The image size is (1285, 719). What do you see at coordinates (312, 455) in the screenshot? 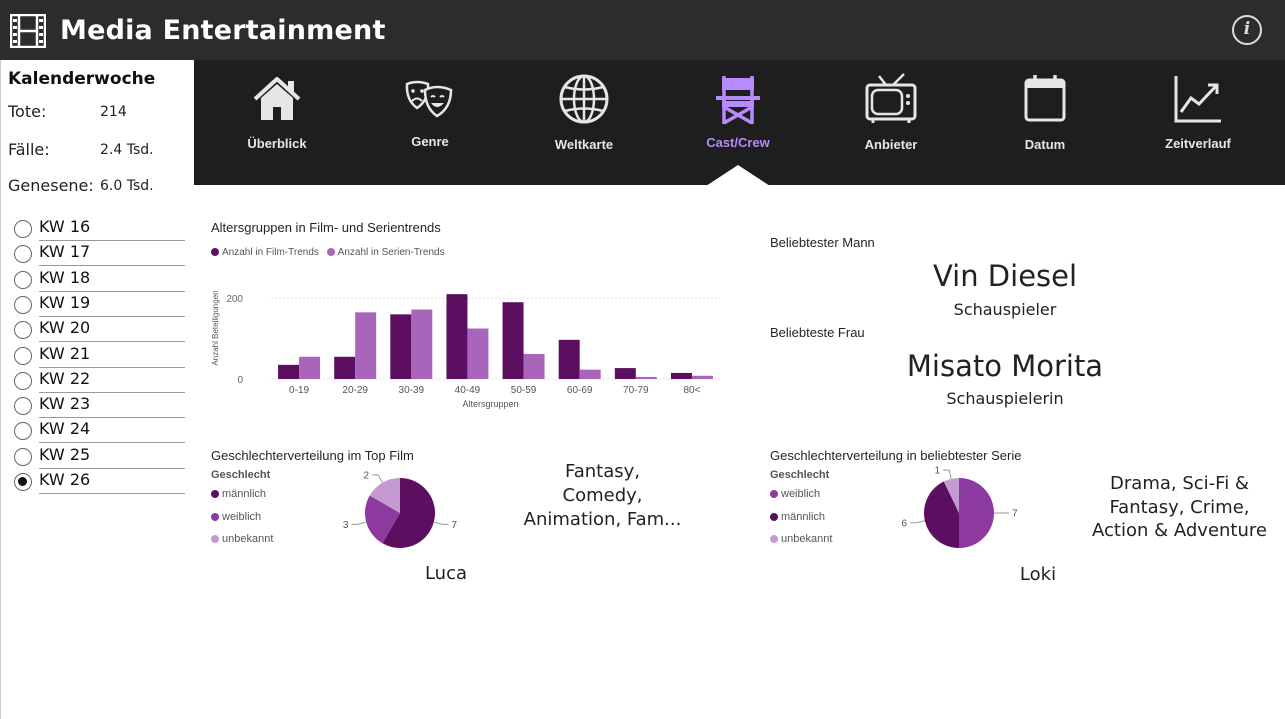
I see `top-film-pie-title: Geschlechterverteilung im Top Film` at bounding box center [312, 455].